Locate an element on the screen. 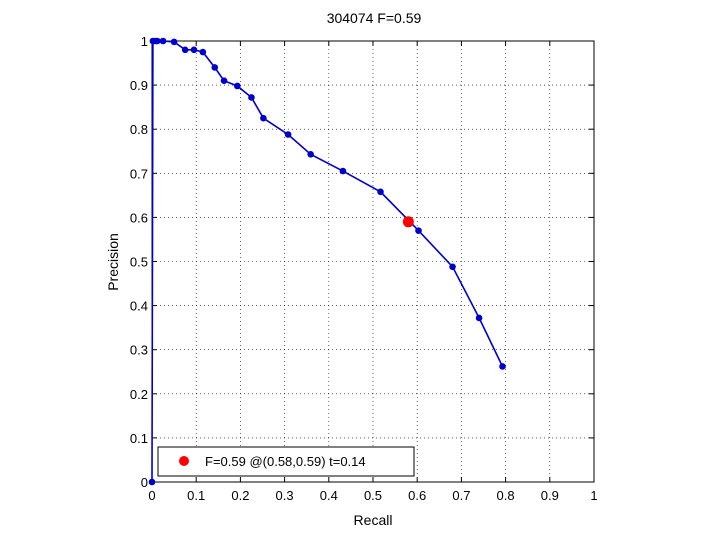 The image size is (720, 540). x-tick-label: 0 is located at coordinates (151, 495).